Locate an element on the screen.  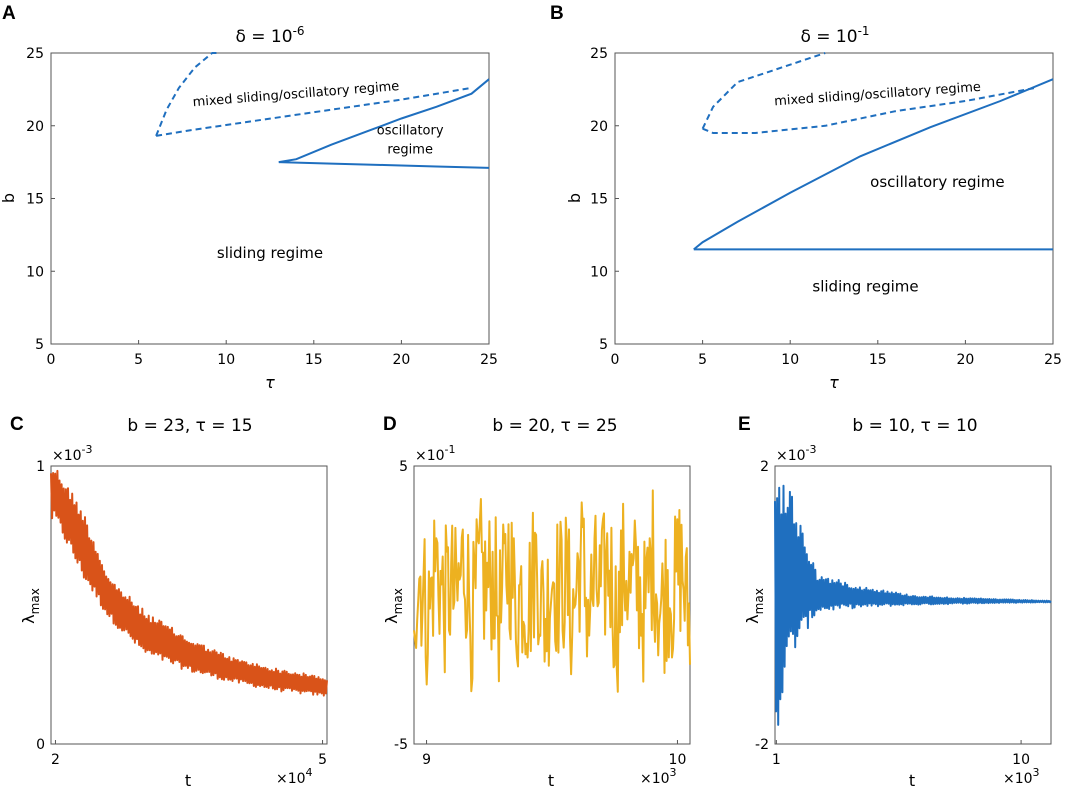
chart-d-ylabel: λmax is located at coordinates (393, 606).